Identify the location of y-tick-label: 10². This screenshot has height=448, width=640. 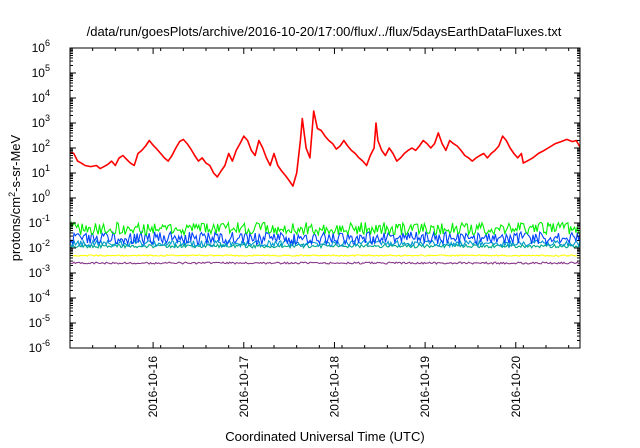
(41, 146).